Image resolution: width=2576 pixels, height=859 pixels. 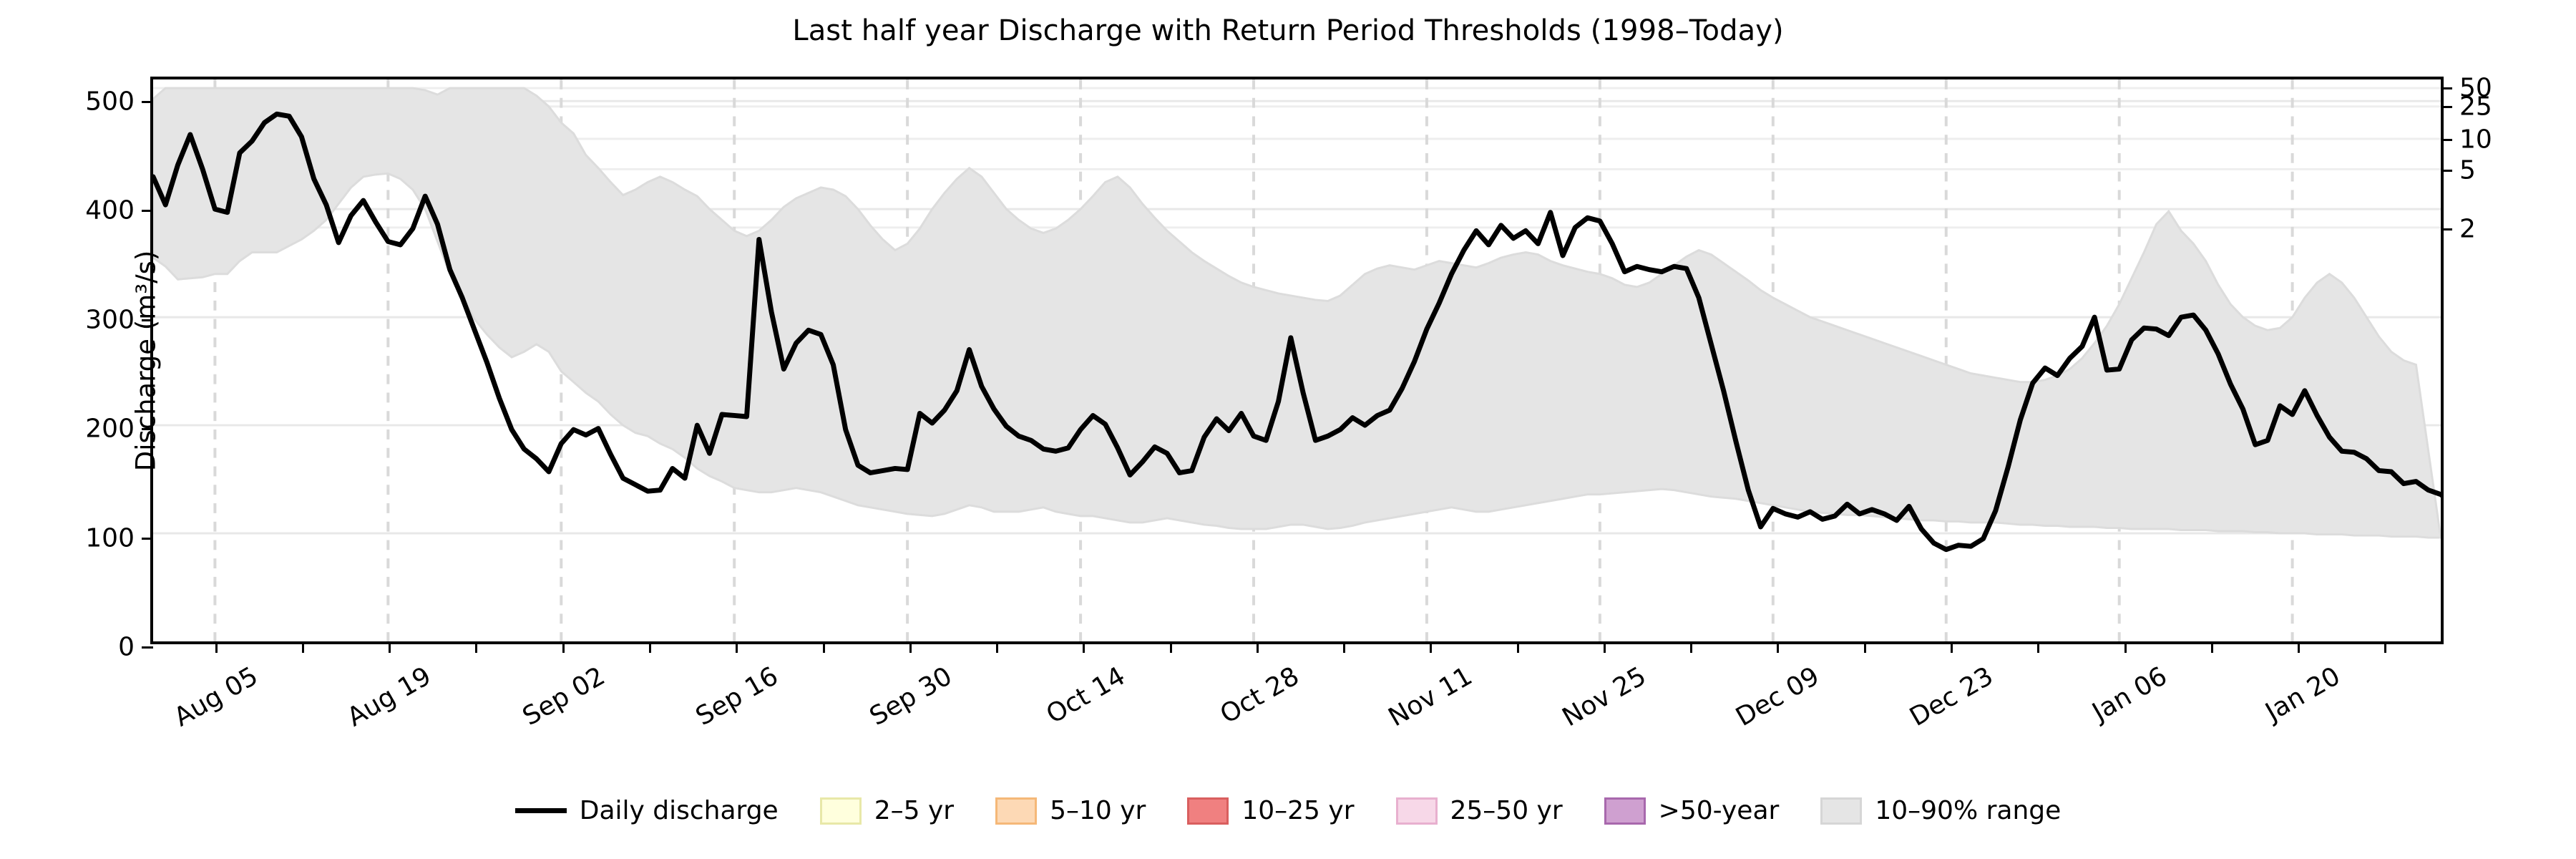 What do you see at coordinates (2129, 694) in the screenshot?
I see `x-tick-label: Jan 06` at bounding box center [2129, 694].